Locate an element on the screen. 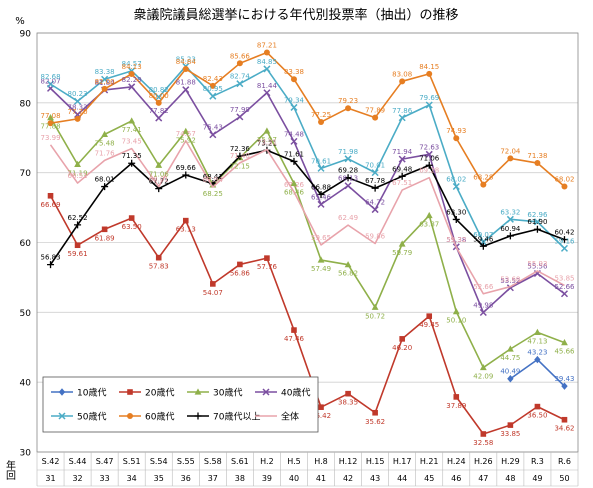  data-label: 53.68 is located at coordinates (510, 280).